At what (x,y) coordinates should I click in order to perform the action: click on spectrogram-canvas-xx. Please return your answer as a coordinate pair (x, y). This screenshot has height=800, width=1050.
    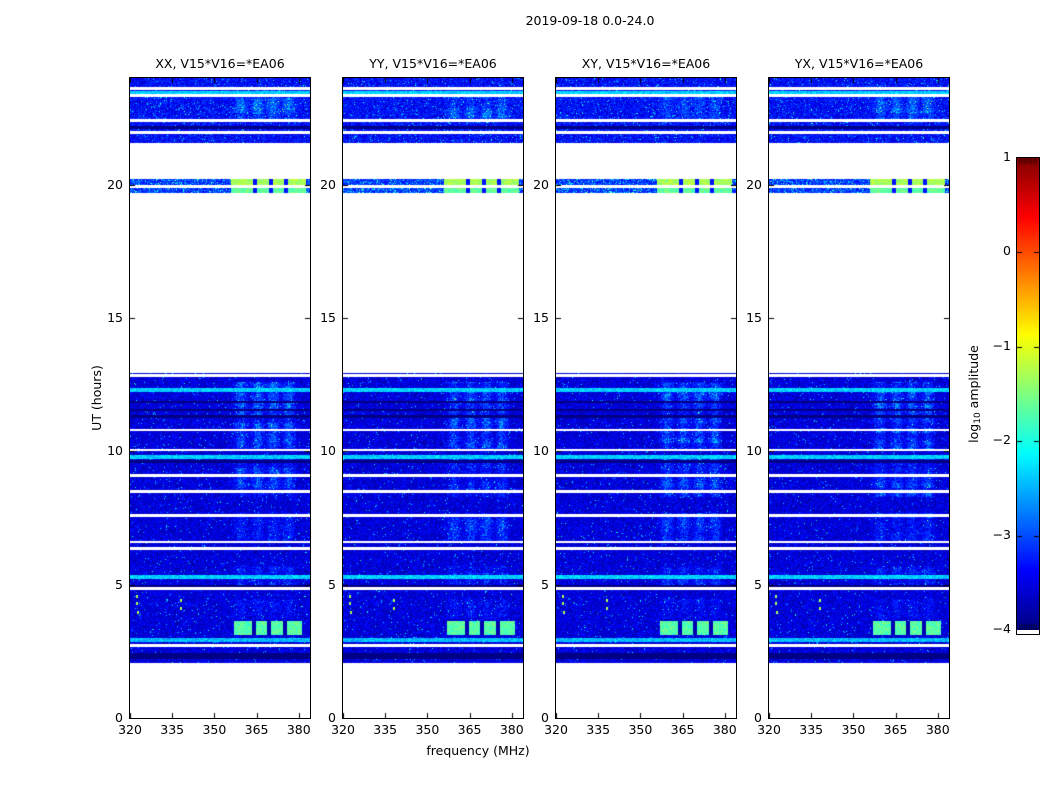
    Looking at the image, I should click on (220, 398).